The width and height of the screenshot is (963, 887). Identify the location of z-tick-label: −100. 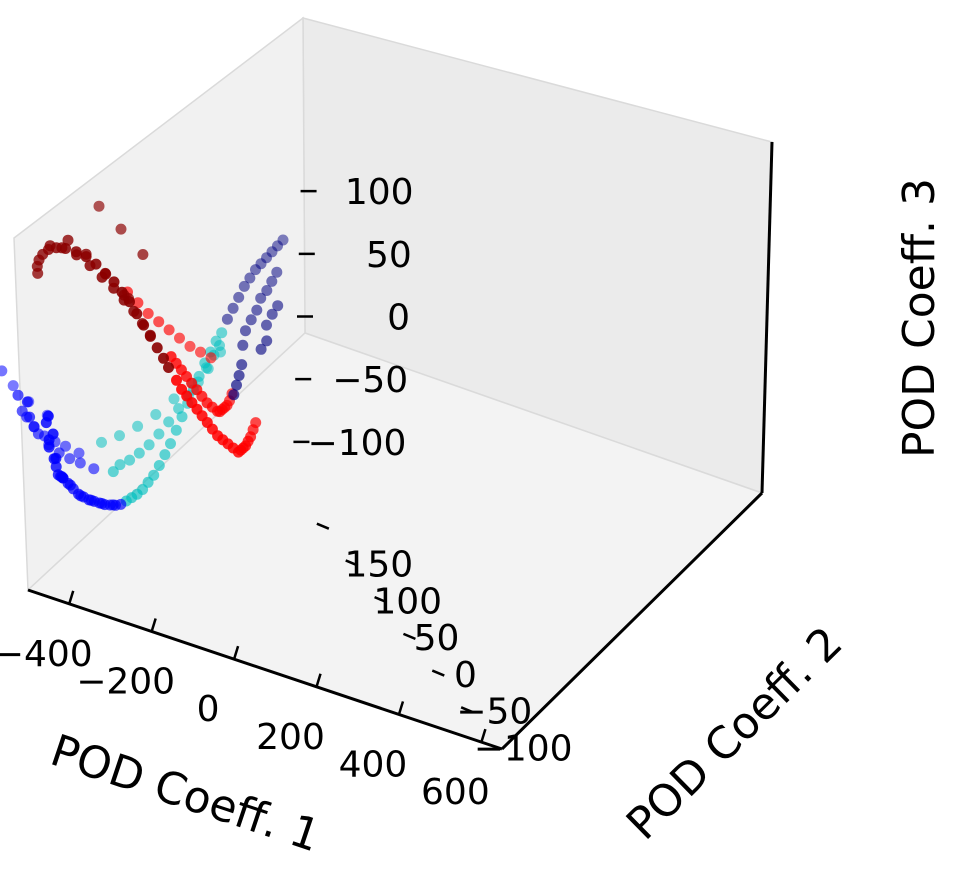
(357, 443).